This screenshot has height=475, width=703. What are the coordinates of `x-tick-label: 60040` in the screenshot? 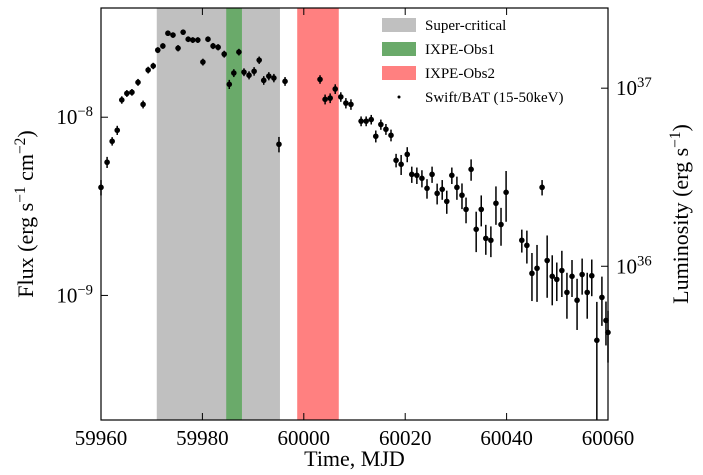 It's located at (506, 438).